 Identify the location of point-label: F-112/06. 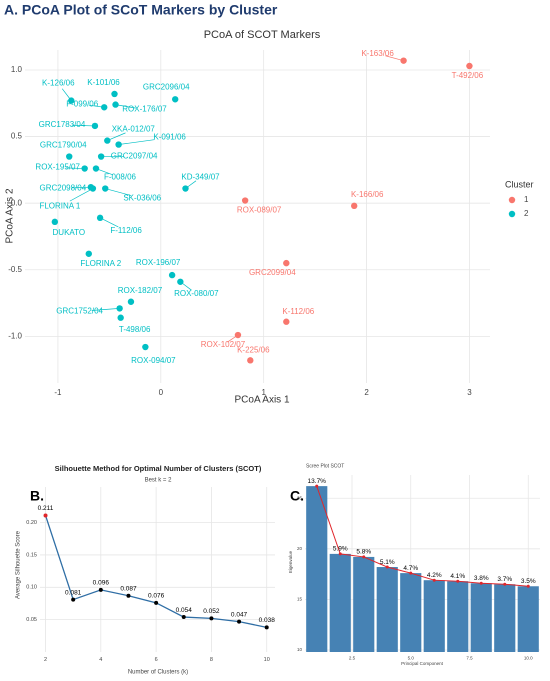
(126, 230).